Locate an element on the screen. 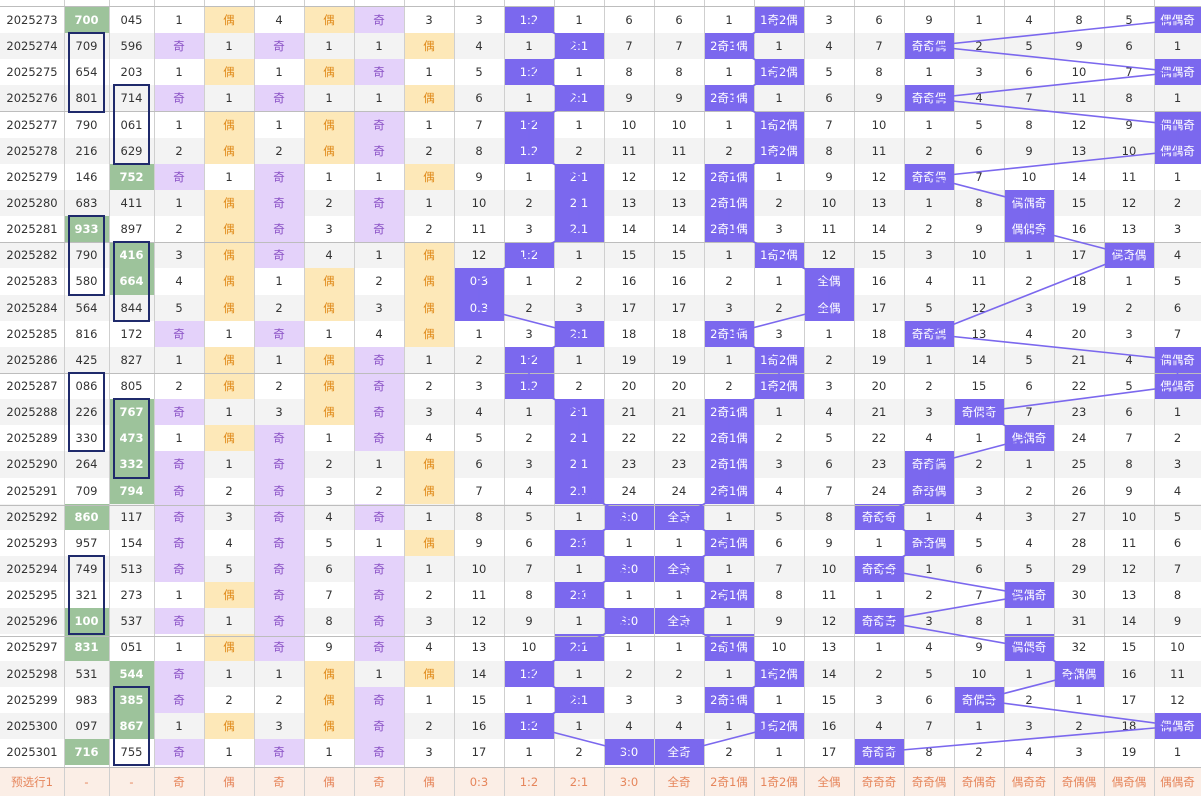  ratio-3-0-cell: 13 is located at coordinates (629, 203).